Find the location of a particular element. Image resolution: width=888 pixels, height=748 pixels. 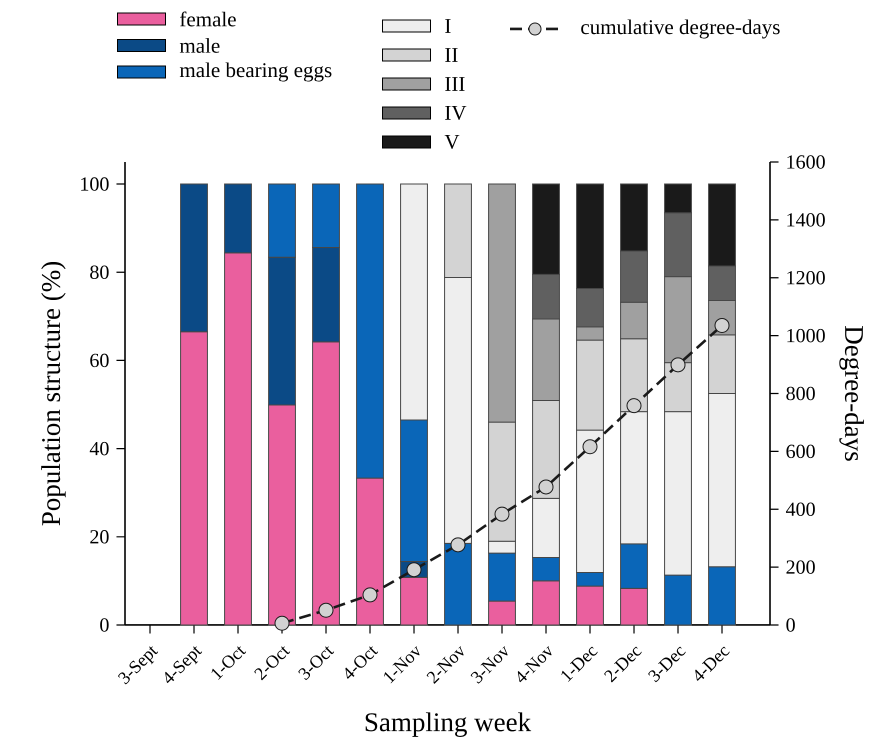

legend-label: IV is located at coordinates (455, 113).